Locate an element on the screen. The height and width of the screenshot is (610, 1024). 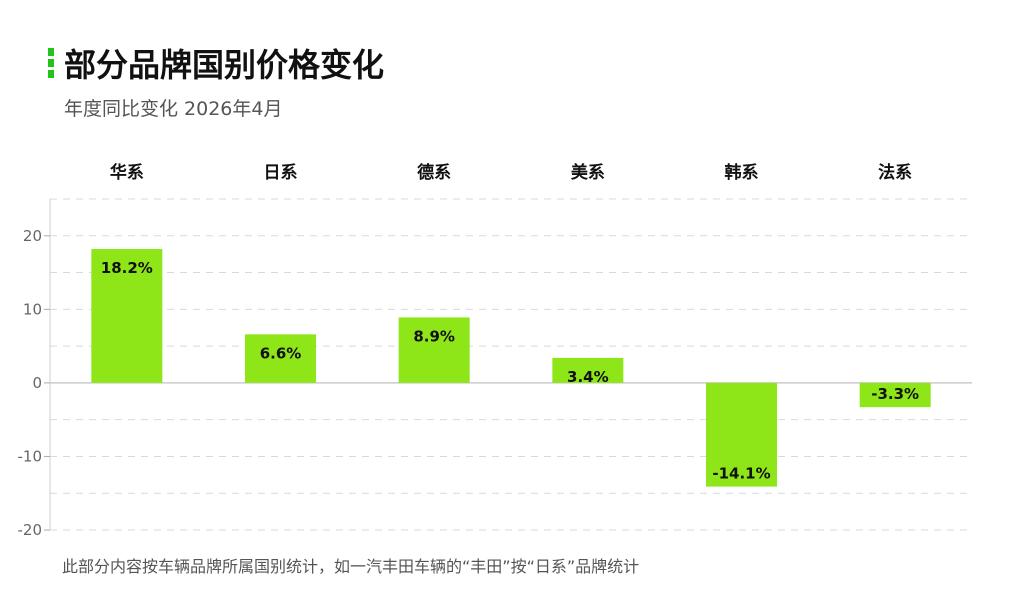
bar-value-label: -3.3% is located at coordinates (895, 394).